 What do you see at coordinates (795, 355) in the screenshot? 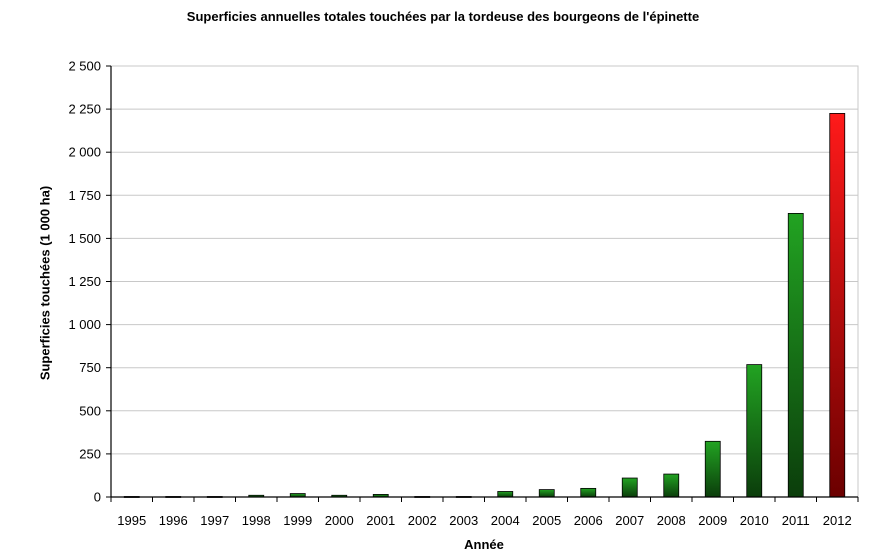
I see `bar-2011` at bounding box center [795, 355].